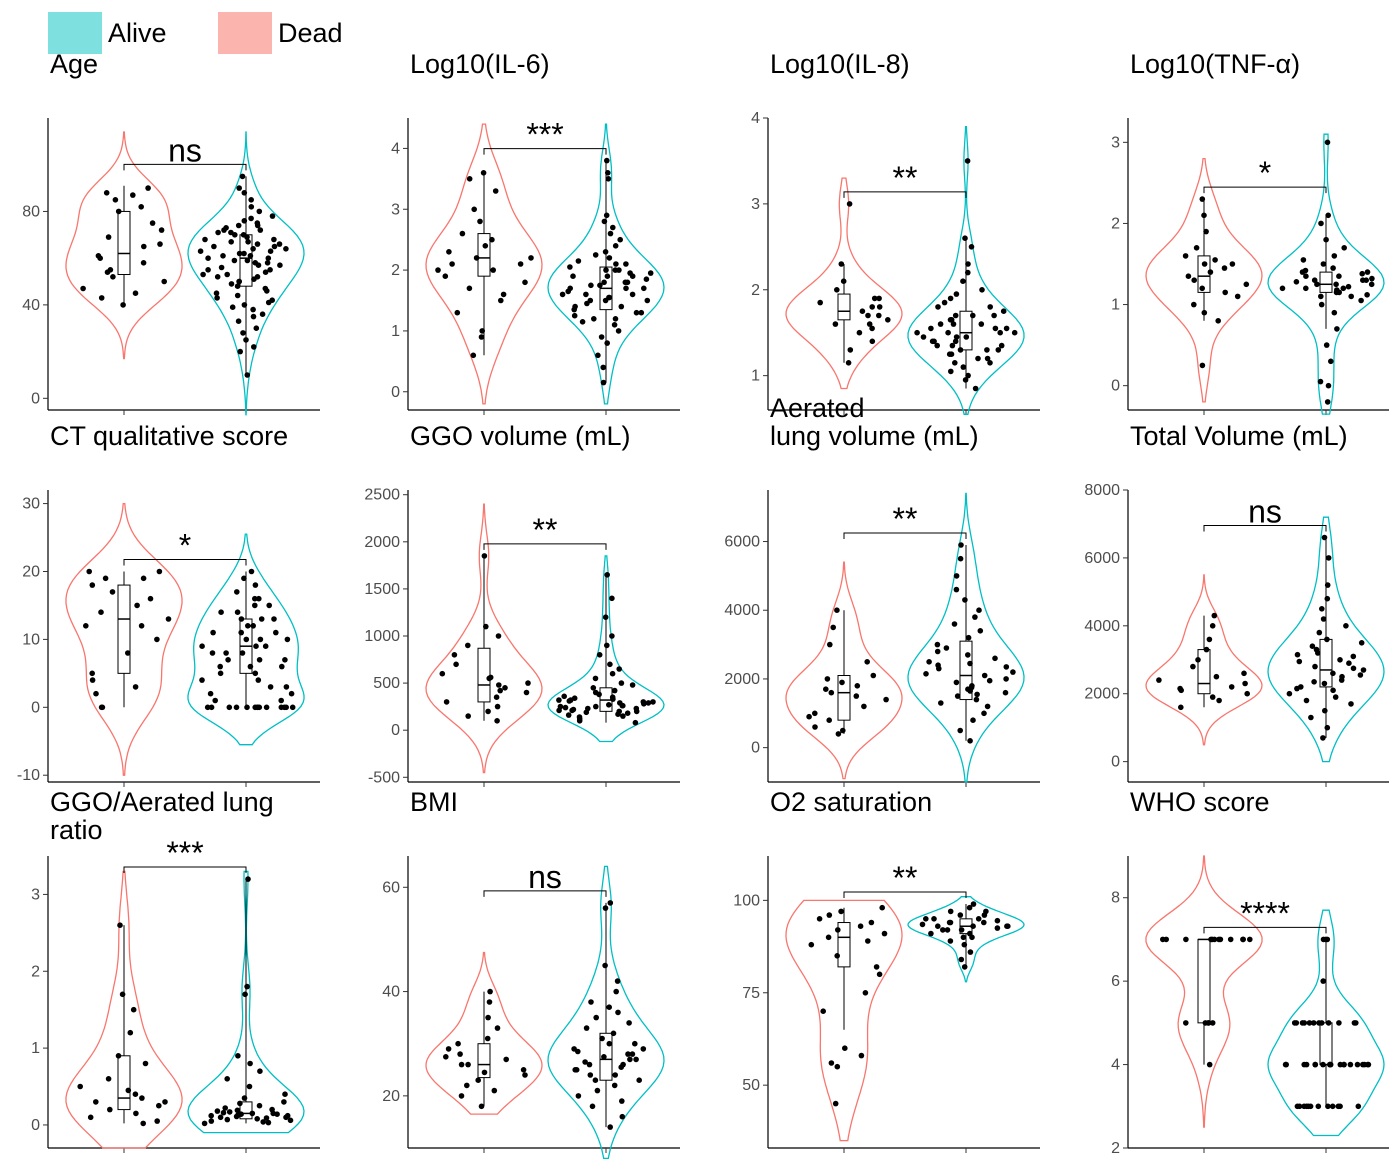 This screenshot has width=1389, height=1168. What do you see at coordinates (755, 376) in the screenshot?
I see `y-tick-label: 1` at bounding box center [755, 376].